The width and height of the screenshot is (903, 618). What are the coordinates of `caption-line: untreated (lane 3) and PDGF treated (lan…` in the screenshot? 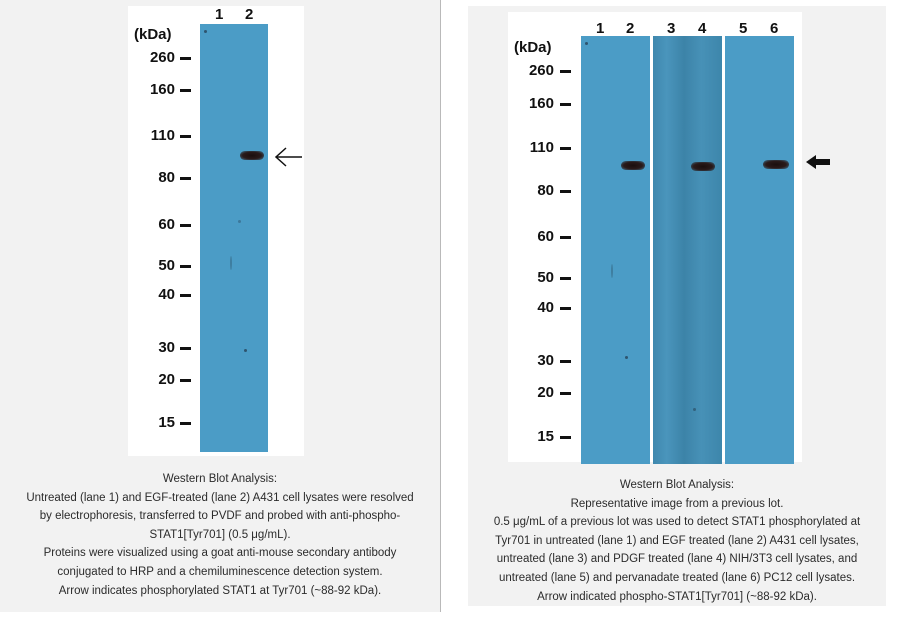 It's located at (677, 559).